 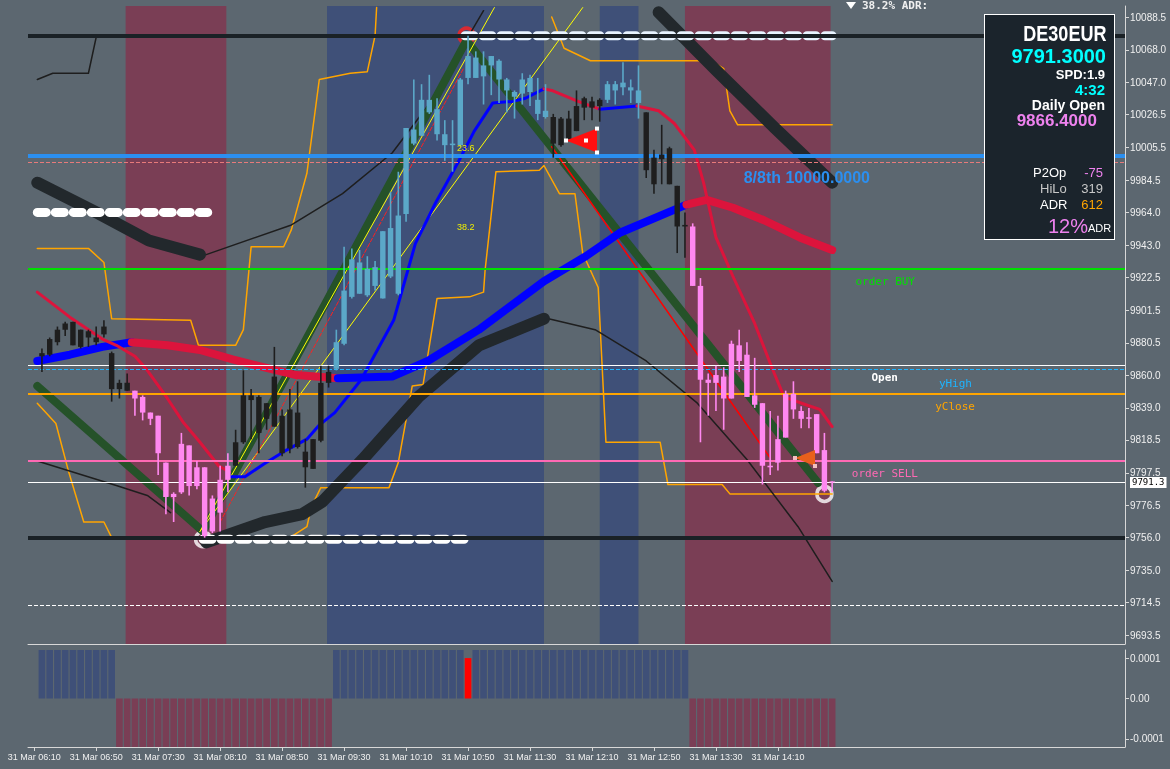 What do you see at coordinates (1146, 343) in the screenshot?
I see `y-tick-label: 9880.5` at bounding box center [1146, 343].